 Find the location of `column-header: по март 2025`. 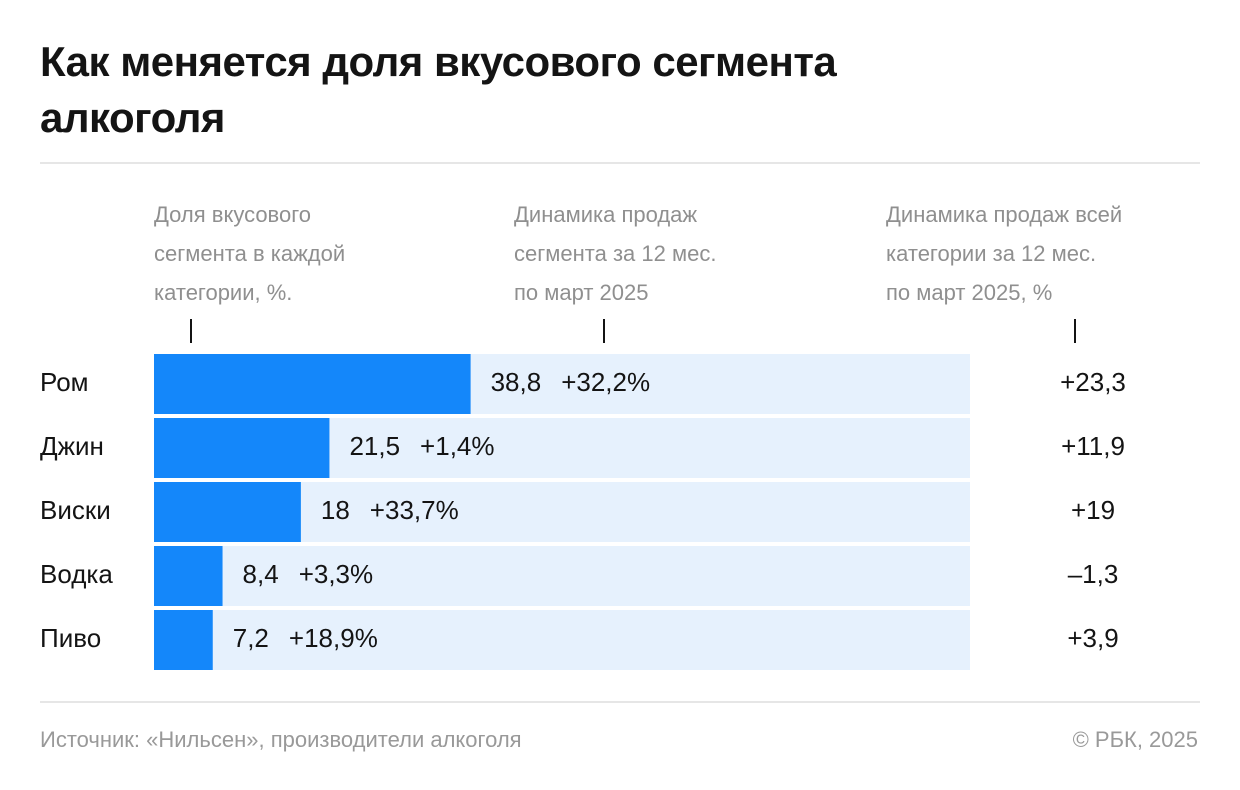

column-header: по март 2025 is located at coordinates (581, 292).